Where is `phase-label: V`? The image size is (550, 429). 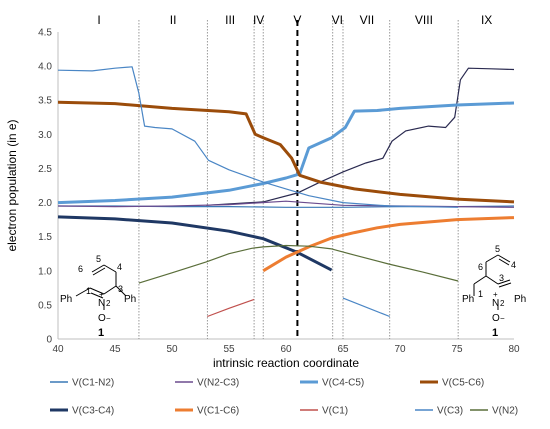
phase-label: V is located at coordinates (297, 20).